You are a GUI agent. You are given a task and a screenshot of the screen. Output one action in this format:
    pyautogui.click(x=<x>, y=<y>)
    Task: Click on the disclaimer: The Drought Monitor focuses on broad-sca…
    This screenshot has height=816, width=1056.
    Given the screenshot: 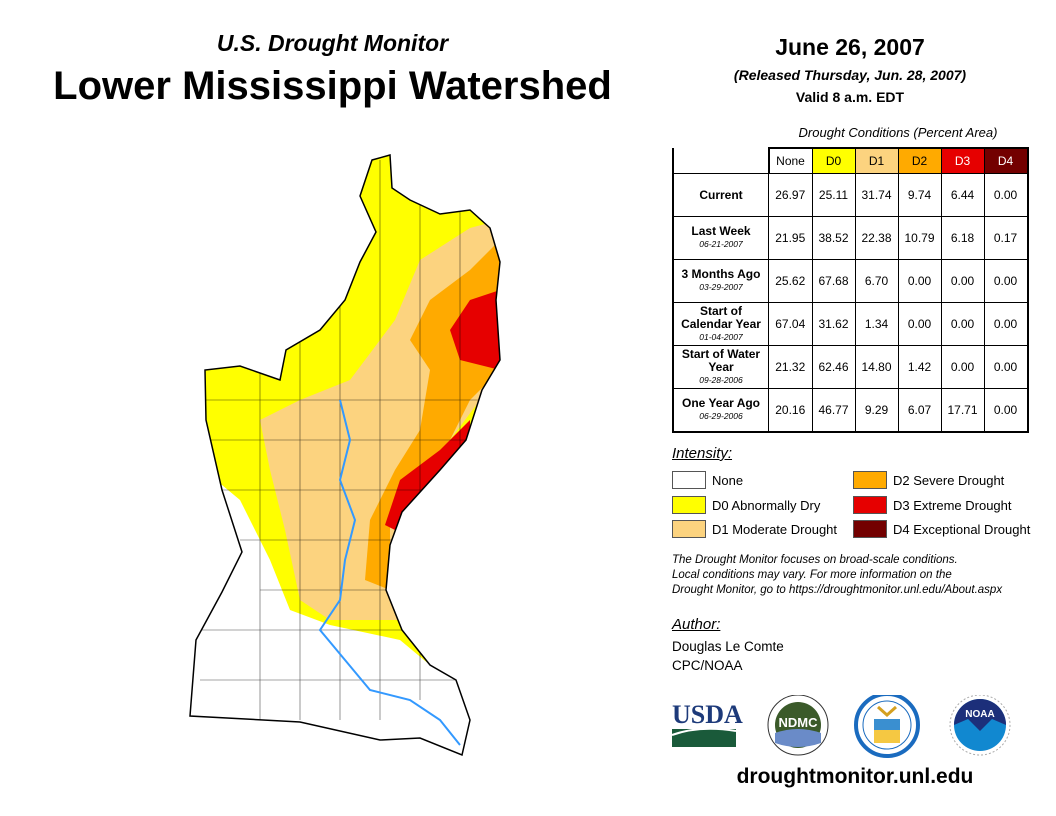 What is the action you would take?
    pyautogui.click(x=862, y=575)
    